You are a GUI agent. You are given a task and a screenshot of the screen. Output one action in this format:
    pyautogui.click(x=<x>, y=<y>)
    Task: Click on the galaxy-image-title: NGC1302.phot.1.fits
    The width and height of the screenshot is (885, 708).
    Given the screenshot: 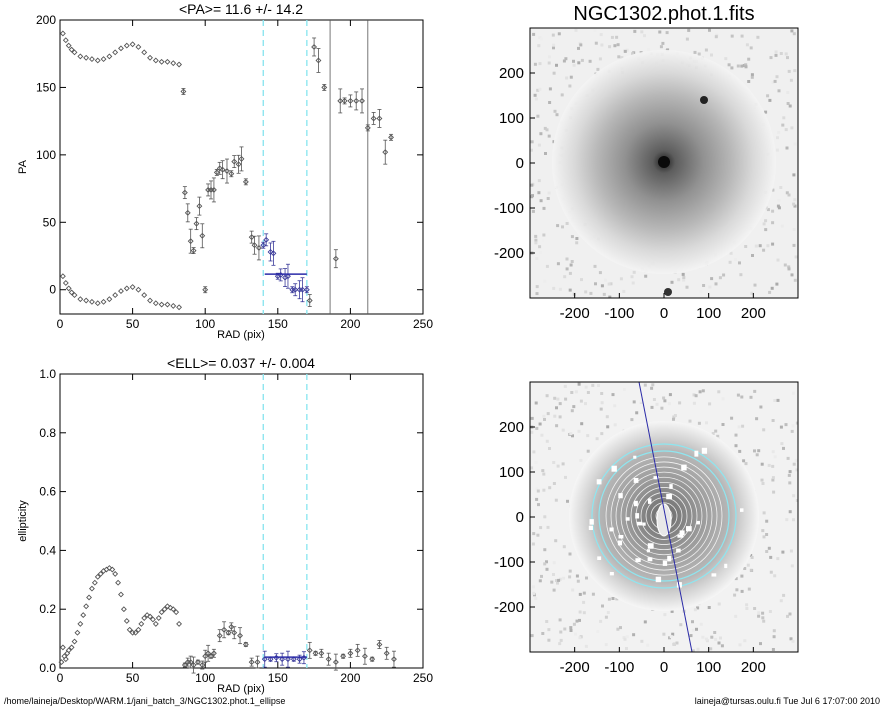 What is the action you would take?
    pyautogui.click(x=663, y=14)
    